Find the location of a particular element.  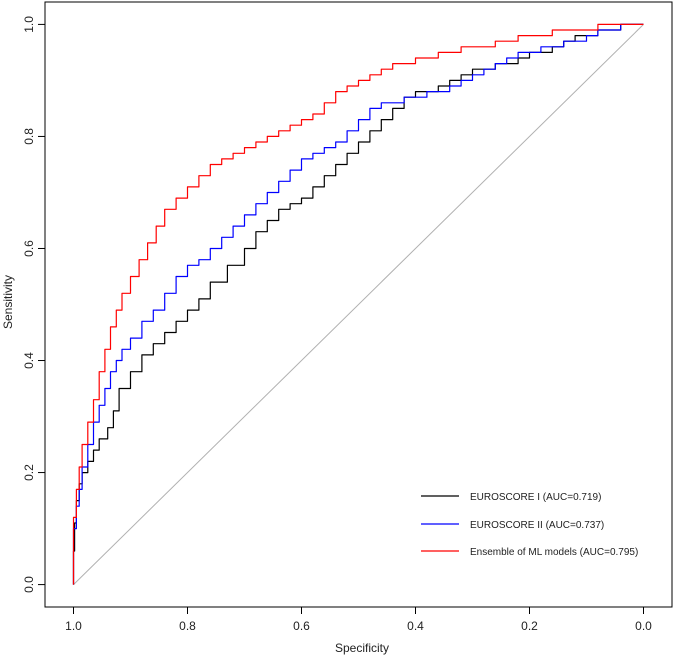

y-tick-label: 0.6 is located at coordinates (29, 248).